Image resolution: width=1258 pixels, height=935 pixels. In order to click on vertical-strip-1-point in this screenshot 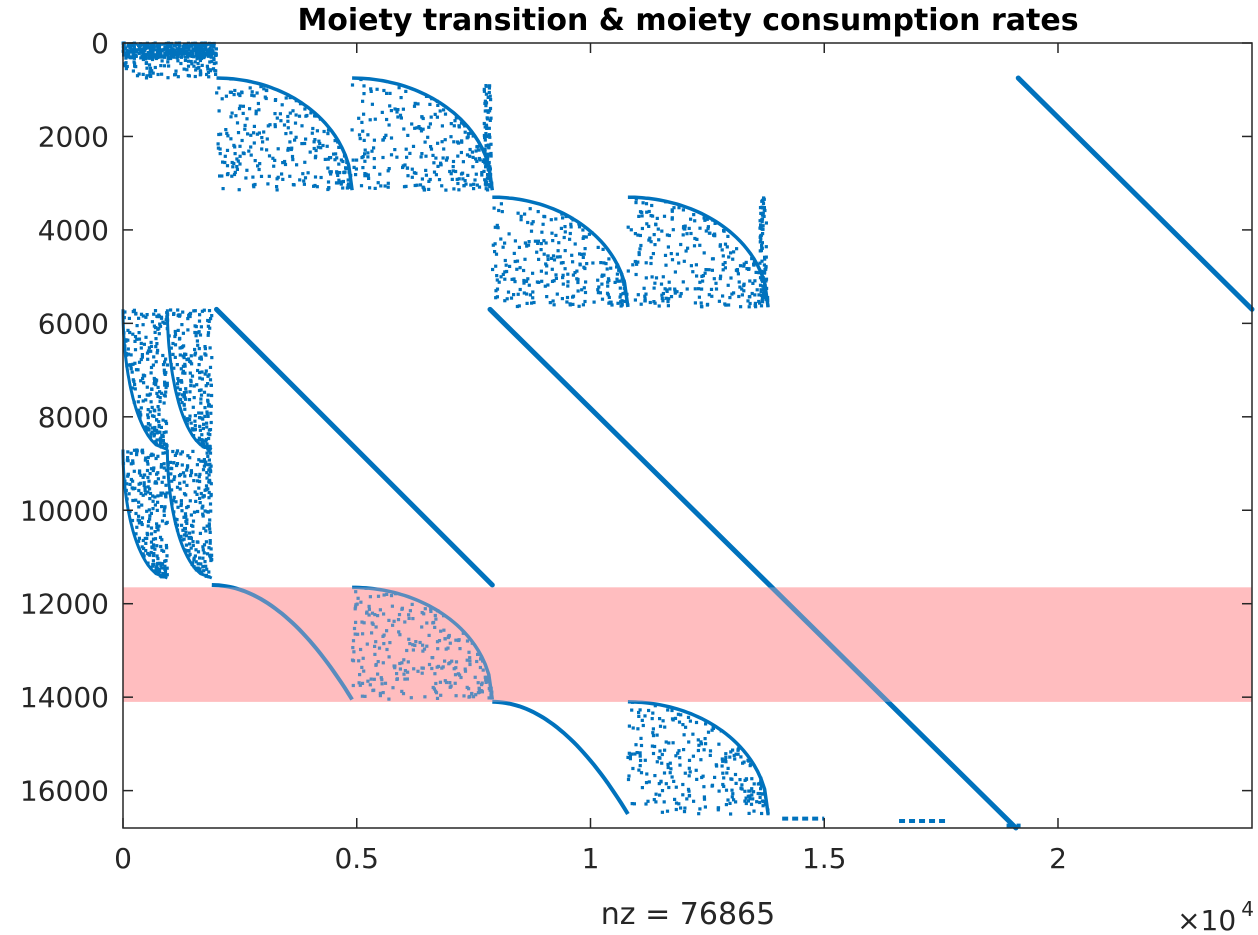, I will do `click(762, 298)`.